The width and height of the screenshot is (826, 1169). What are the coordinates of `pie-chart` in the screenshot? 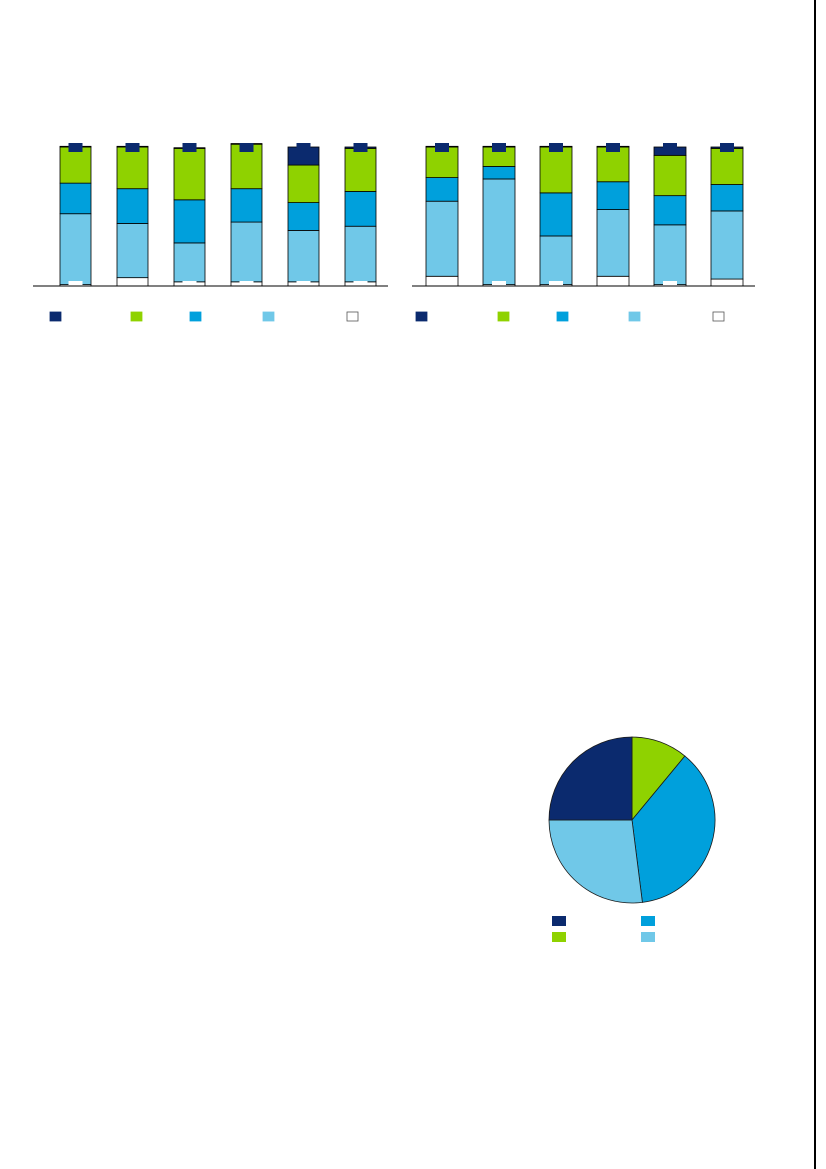 It's located at (632, 839).